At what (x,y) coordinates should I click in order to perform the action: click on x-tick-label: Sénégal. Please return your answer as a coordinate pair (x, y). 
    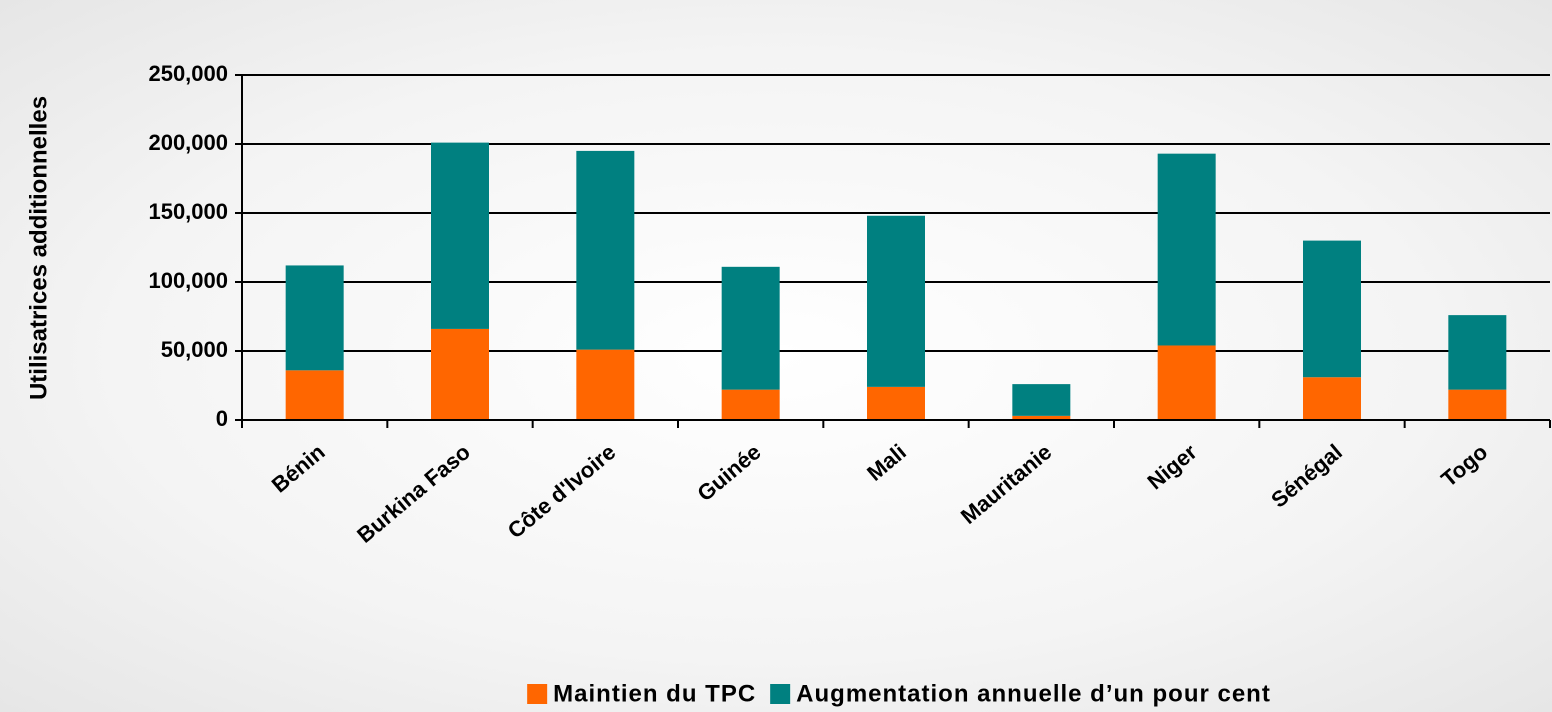
    Looking at the image, I should click on (1306, 475).